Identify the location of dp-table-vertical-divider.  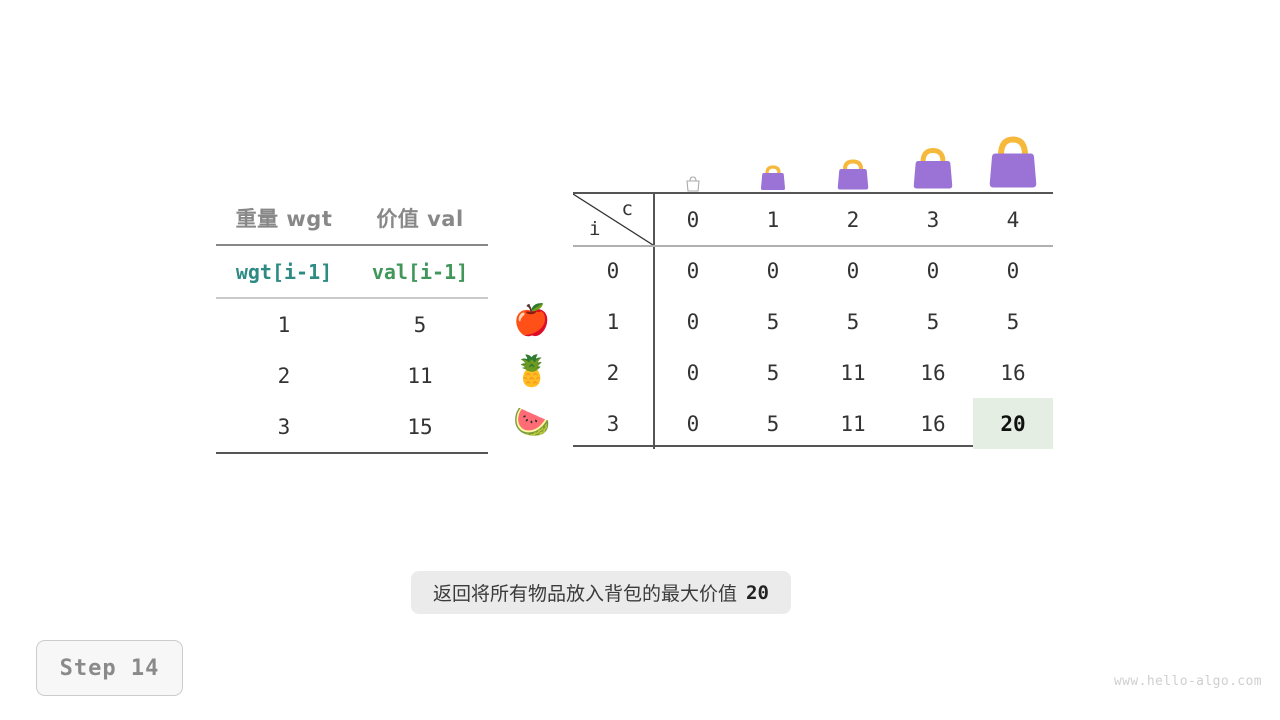
(654, 321).